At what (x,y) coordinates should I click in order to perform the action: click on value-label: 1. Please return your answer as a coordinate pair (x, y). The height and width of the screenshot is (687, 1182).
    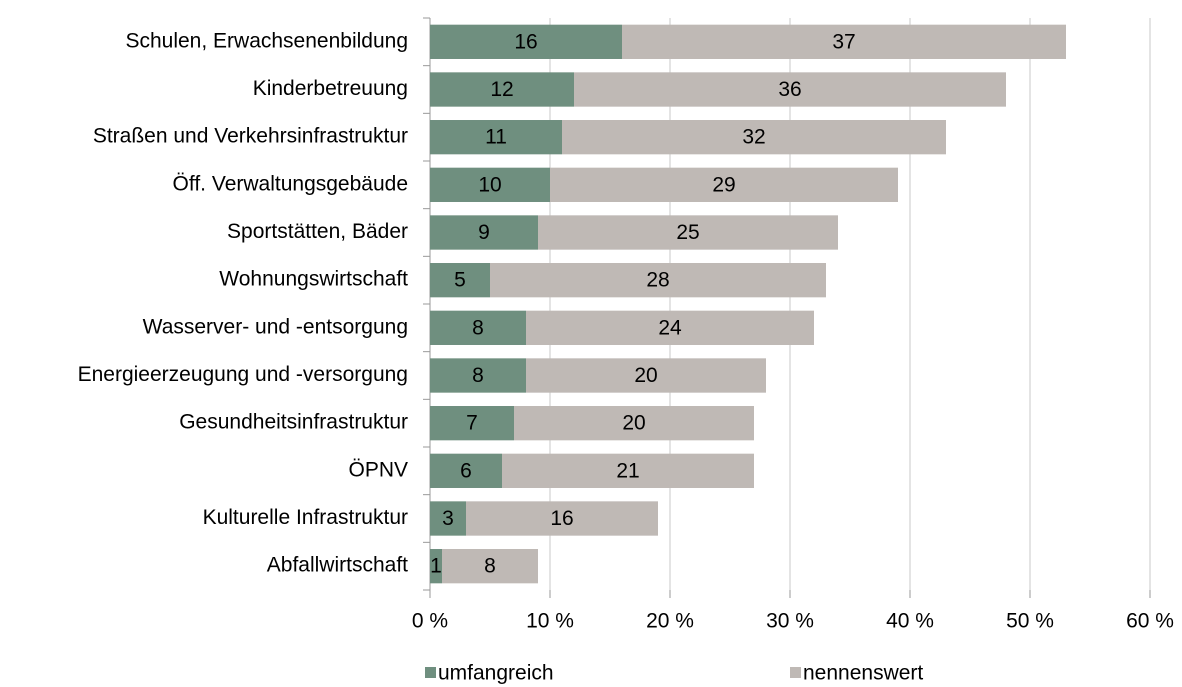
    Looking at the image, I should click on (436, 566).